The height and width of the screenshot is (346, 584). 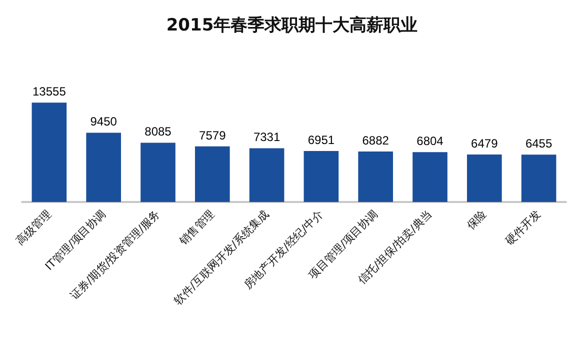 What do you see at coordinates (33, 227) in the screenshot?
I see `x-tick-label: 高级管理` at bounding box center [33, 227].